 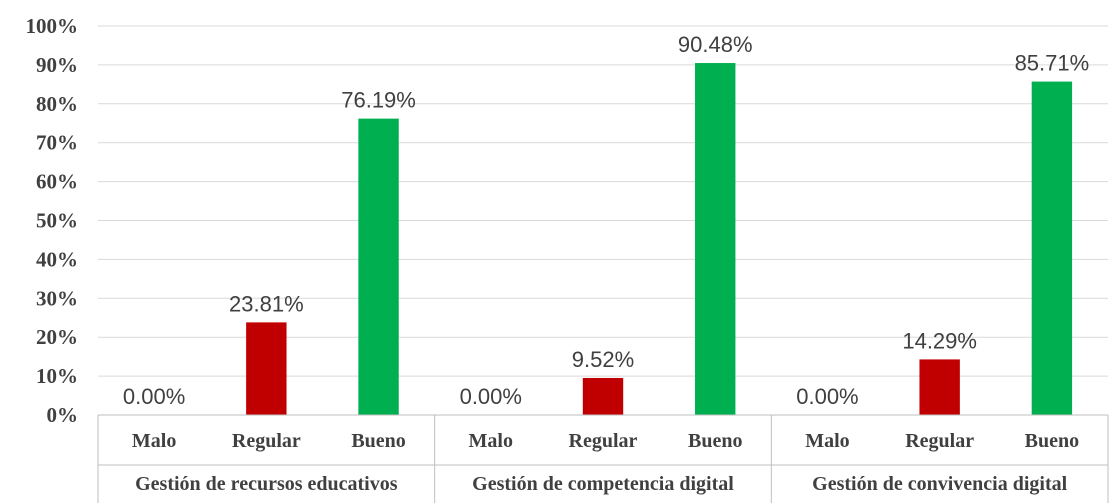 I want to click on data-label: 90.48%, so click(x=715, y=44).